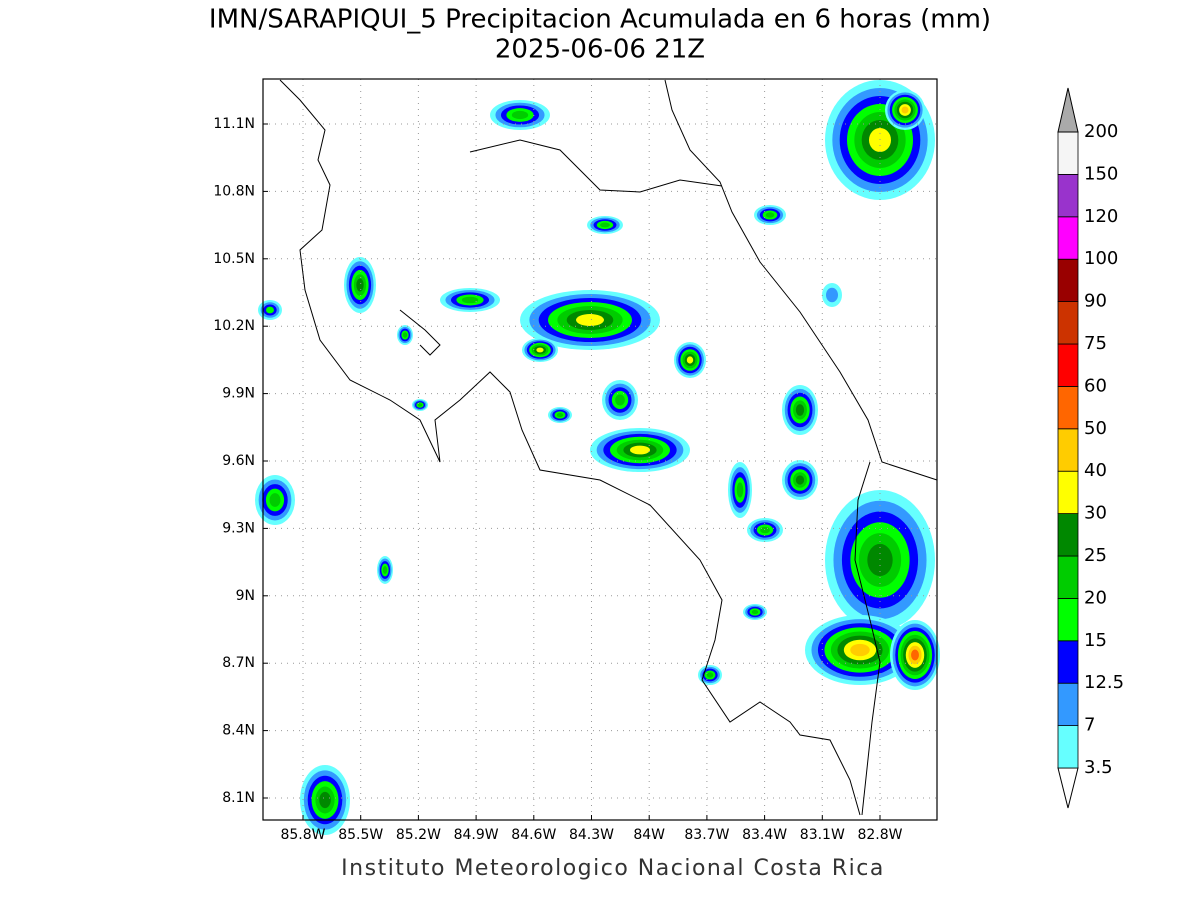 The height and width of the screenshot is (904, 1200). I want to click on lat-label: 8.1N, so click(238, 798).